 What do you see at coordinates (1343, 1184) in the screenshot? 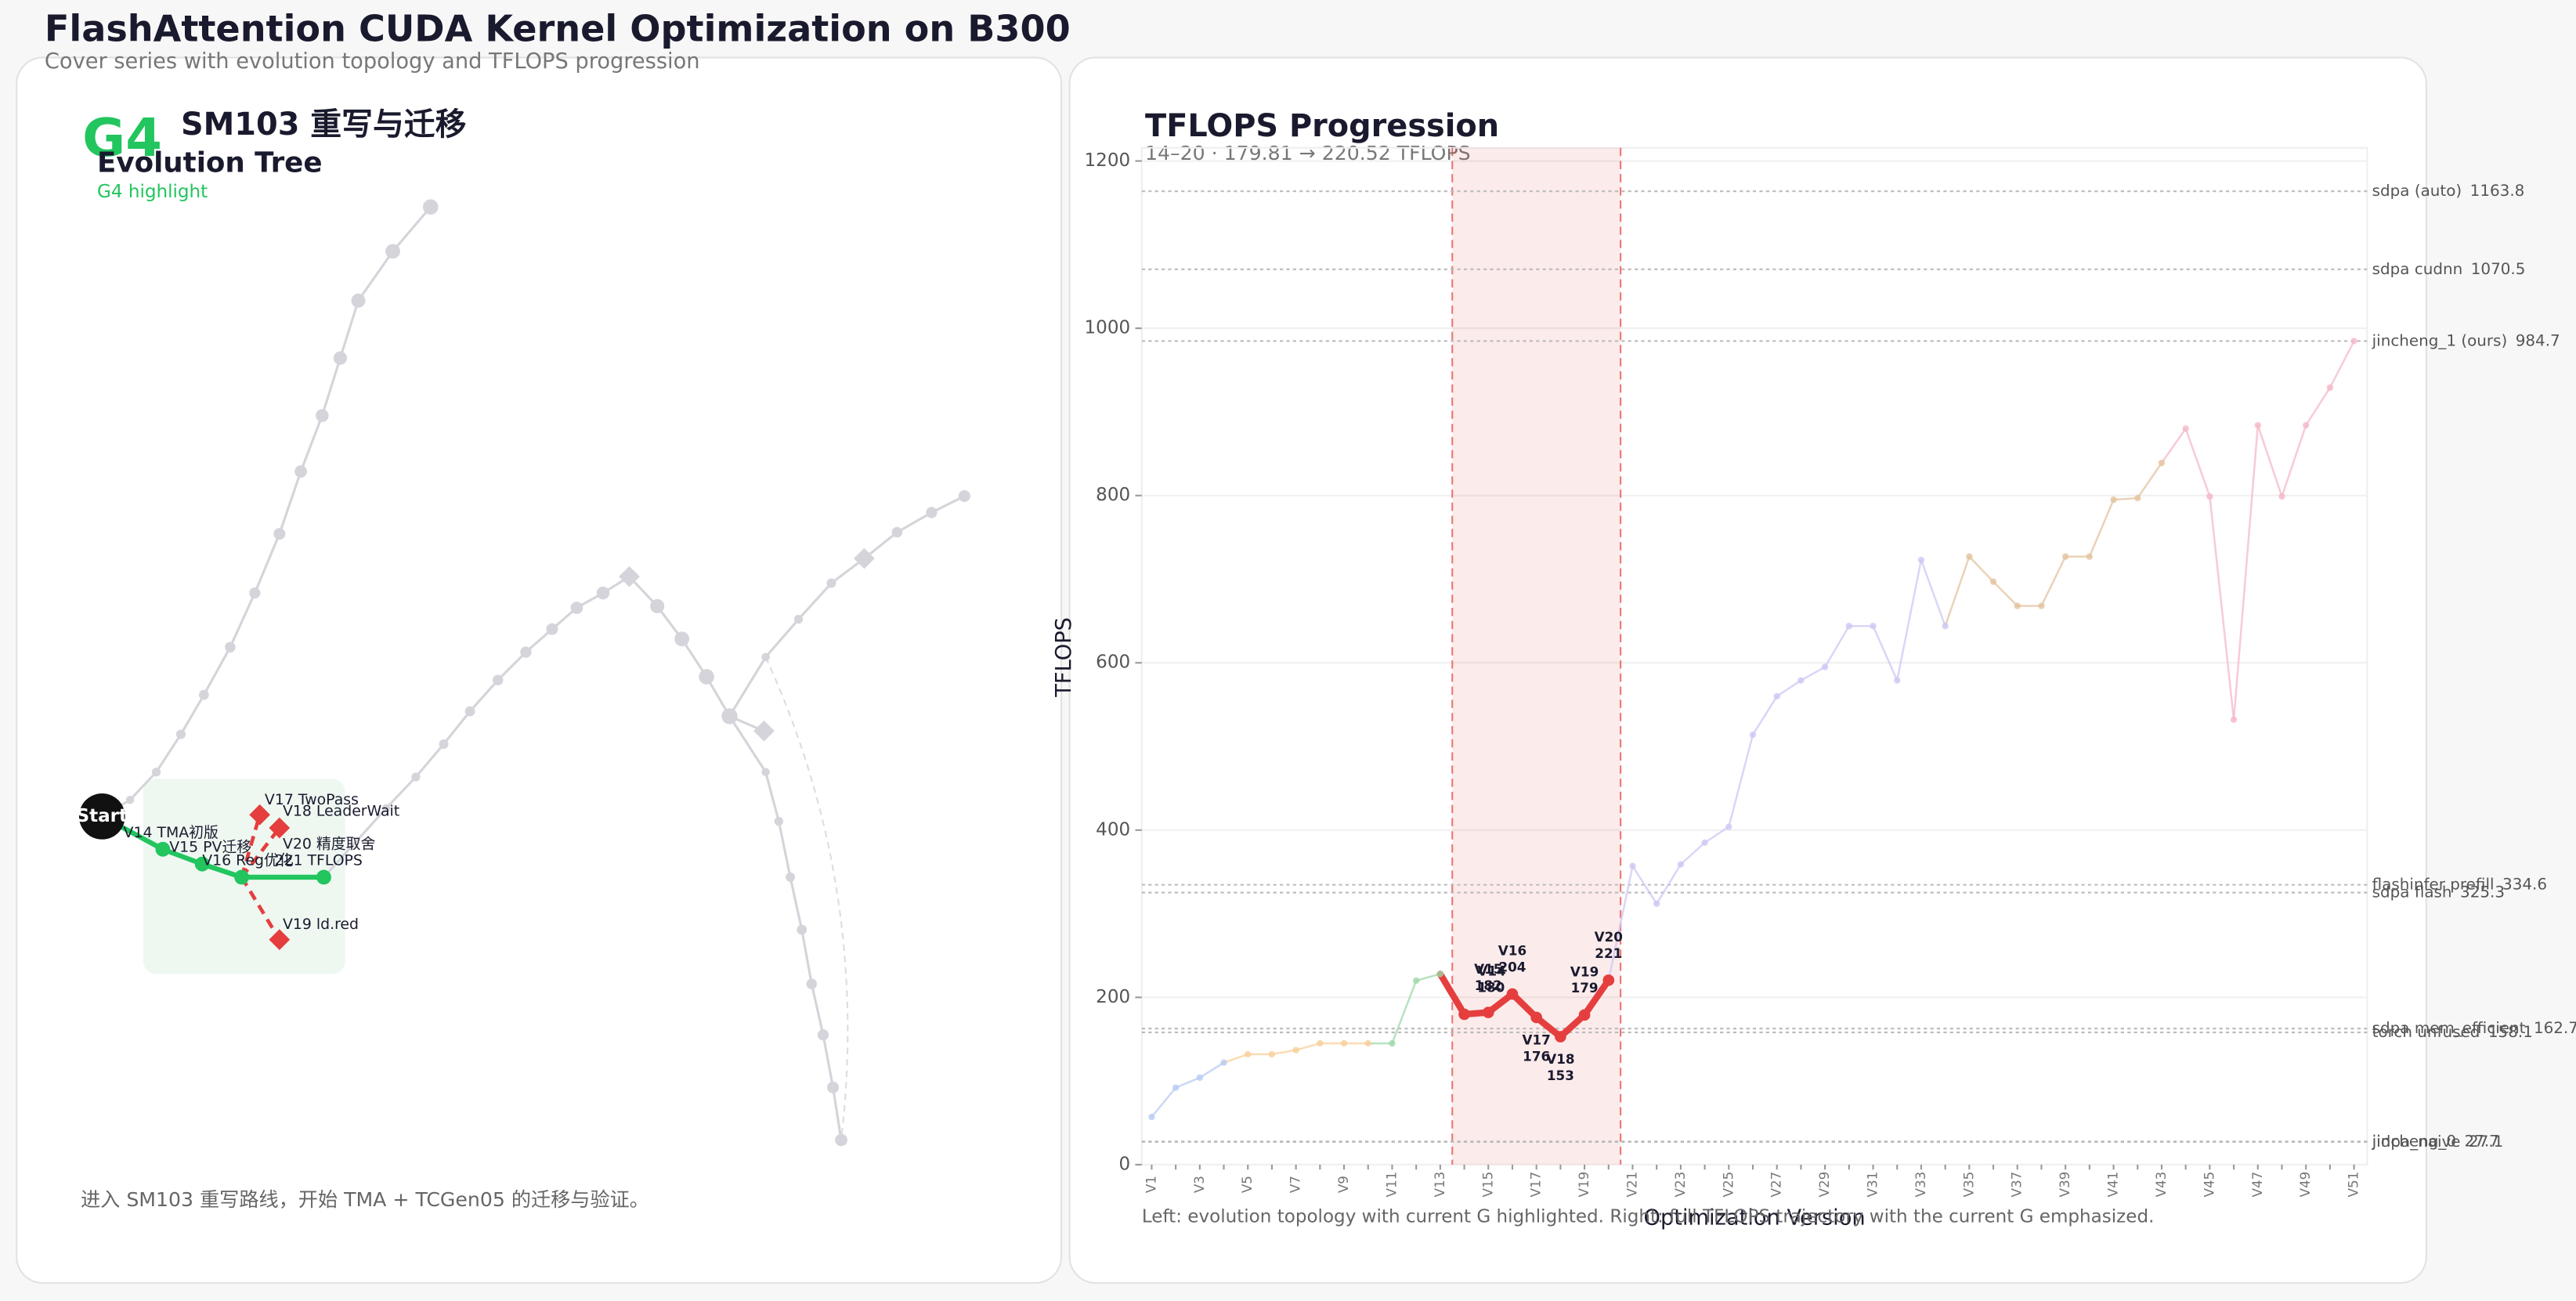
I see `x-tick-label: V9` at bounding box center [1343, 1184].